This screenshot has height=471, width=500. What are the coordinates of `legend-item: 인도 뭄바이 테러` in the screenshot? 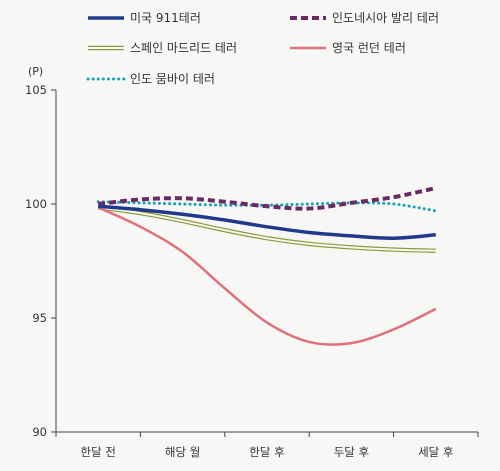 It's located at (150, 79).